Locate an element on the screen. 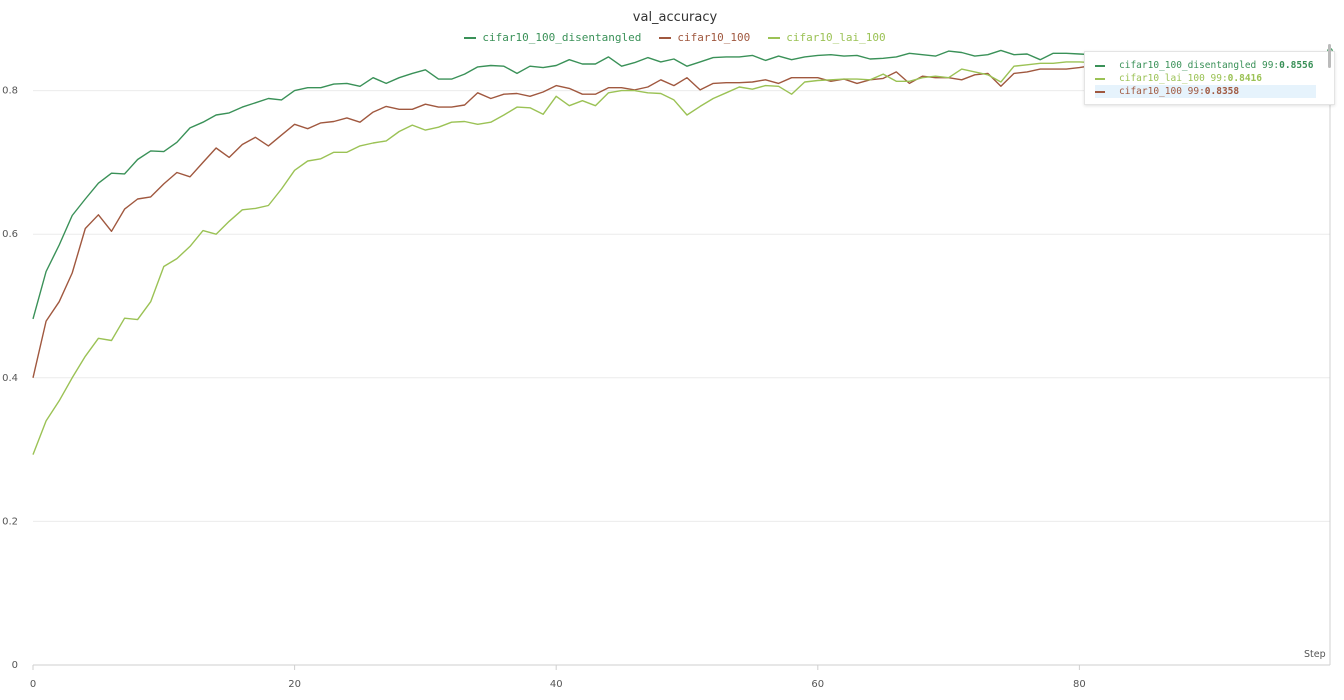 Image resolution: width=1344 pixels, height=700 pixels. tooltip-row: cifar10_100 99: 0.8358 is located at coordinates (1205, 91).